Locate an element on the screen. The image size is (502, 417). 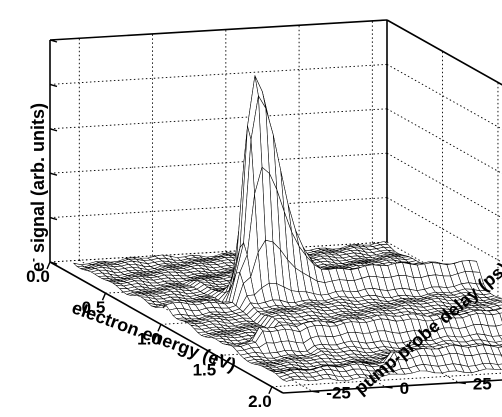
x-tick-label: 1.5 is located at coordinates (205, 370).